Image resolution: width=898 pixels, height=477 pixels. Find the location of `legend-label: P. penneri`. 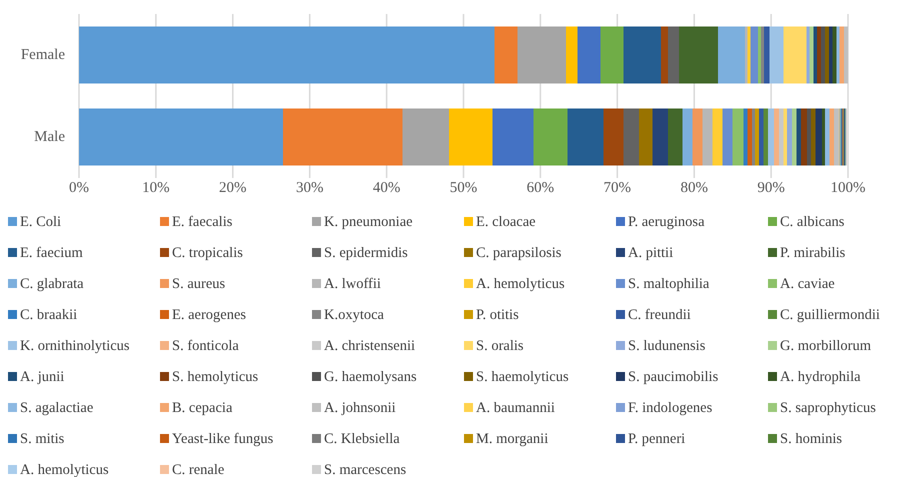

legend-label: P. penneri is located at coordinates (657, 439).